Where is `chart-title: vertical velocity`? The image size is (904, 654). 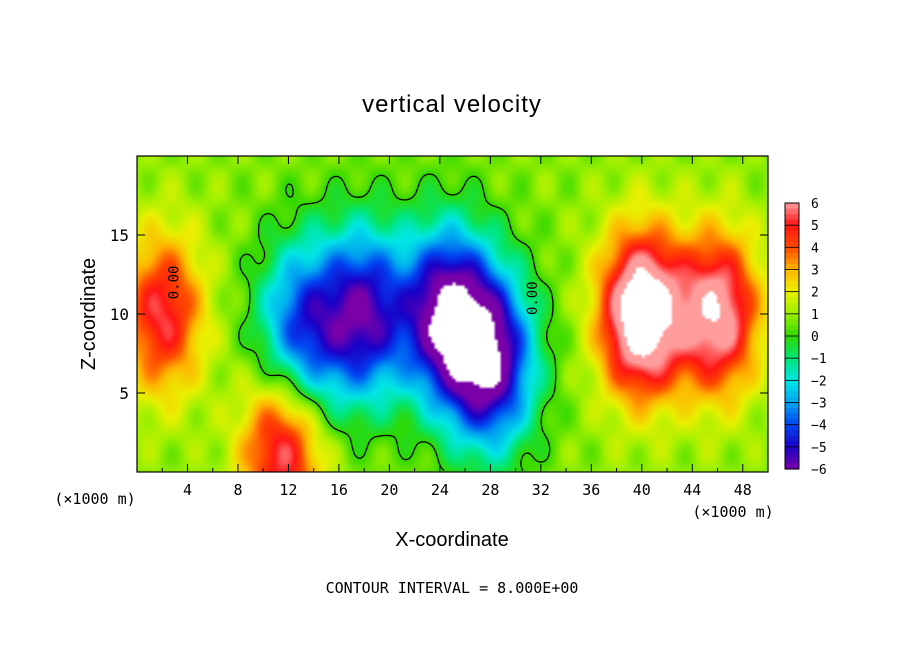
chart-title: vertical velocity is located at coordinates (452, 104).